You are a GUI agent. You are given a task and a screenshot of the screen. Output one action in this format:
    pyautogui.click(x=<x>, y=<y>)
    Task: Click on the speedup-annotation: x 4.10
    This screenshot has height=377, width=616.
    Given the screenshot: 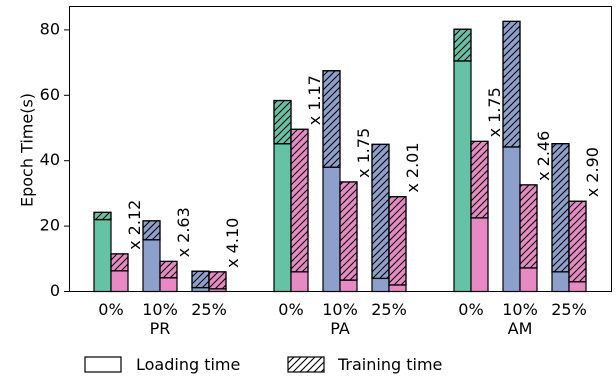 What is the action you would take?
    pyautogui.click(x=232, y=243)
    